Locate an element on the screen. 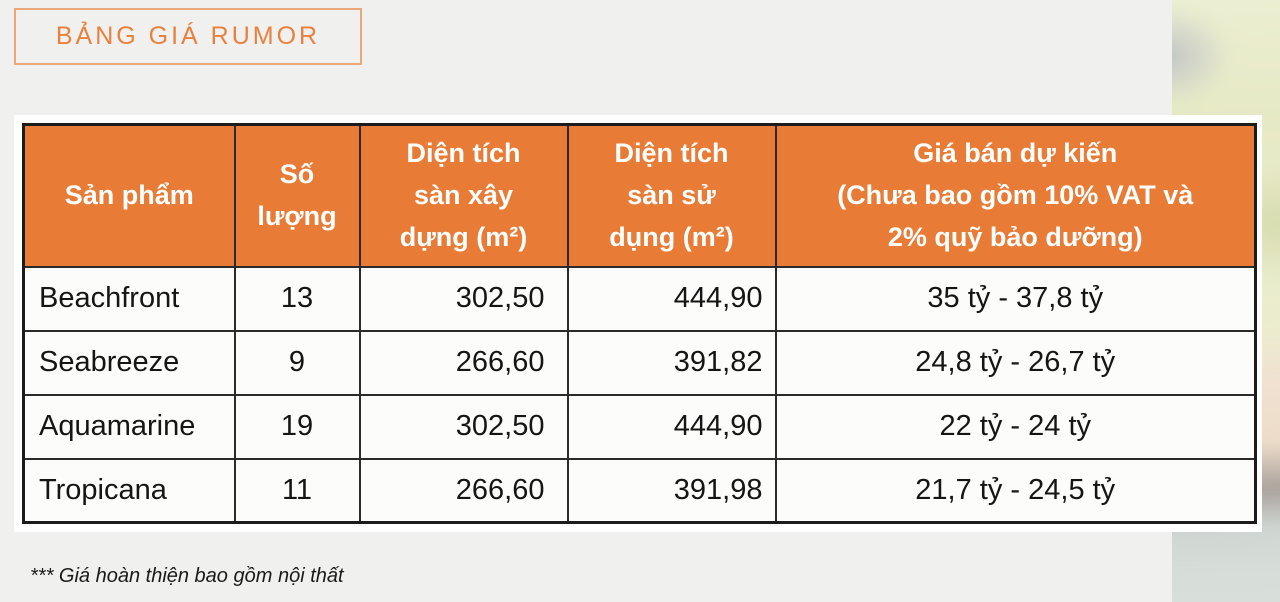 This screenshot has width=1280, height=602. header-product: Sản phẩm is located at coordinates (129, 195).